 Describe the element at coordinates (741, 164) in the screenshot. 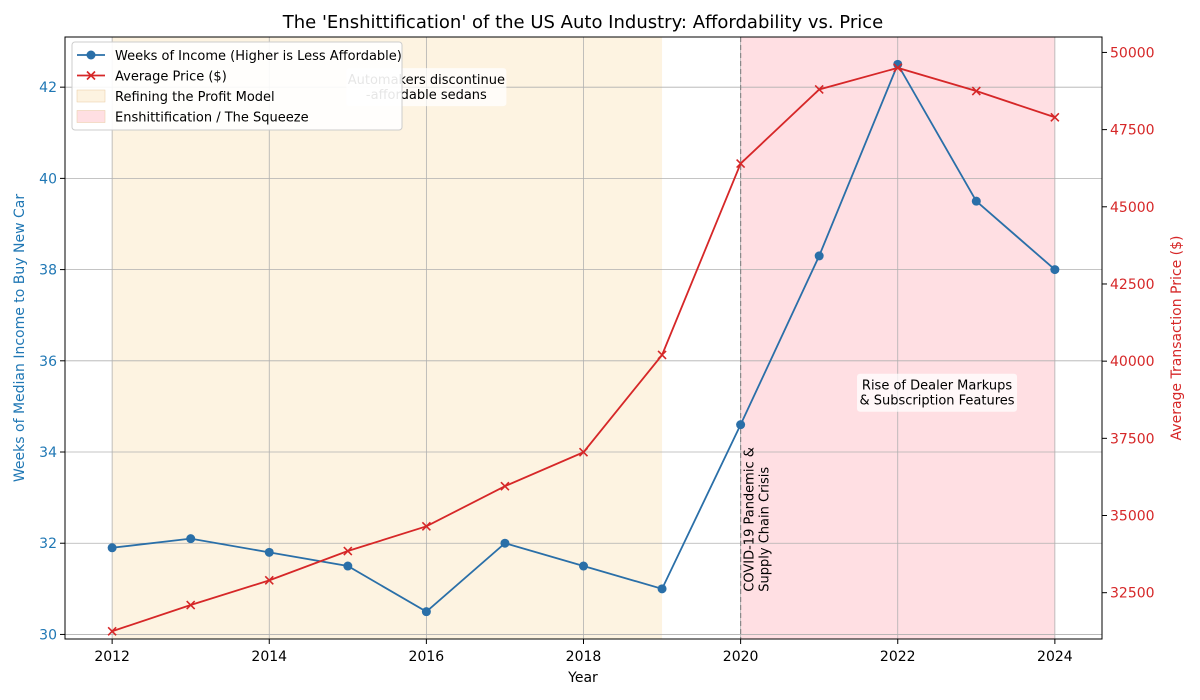

I see `series-1-point-2020` at that location.